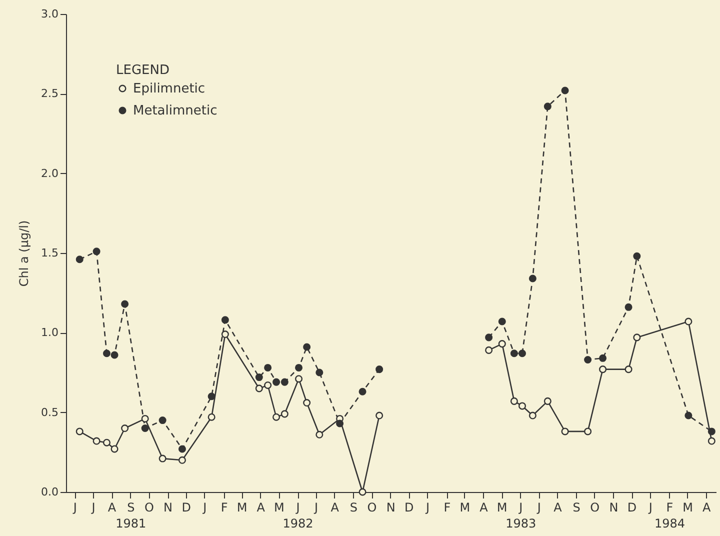  I want to click on x-tick-label: J 1982, so click(298, 515).